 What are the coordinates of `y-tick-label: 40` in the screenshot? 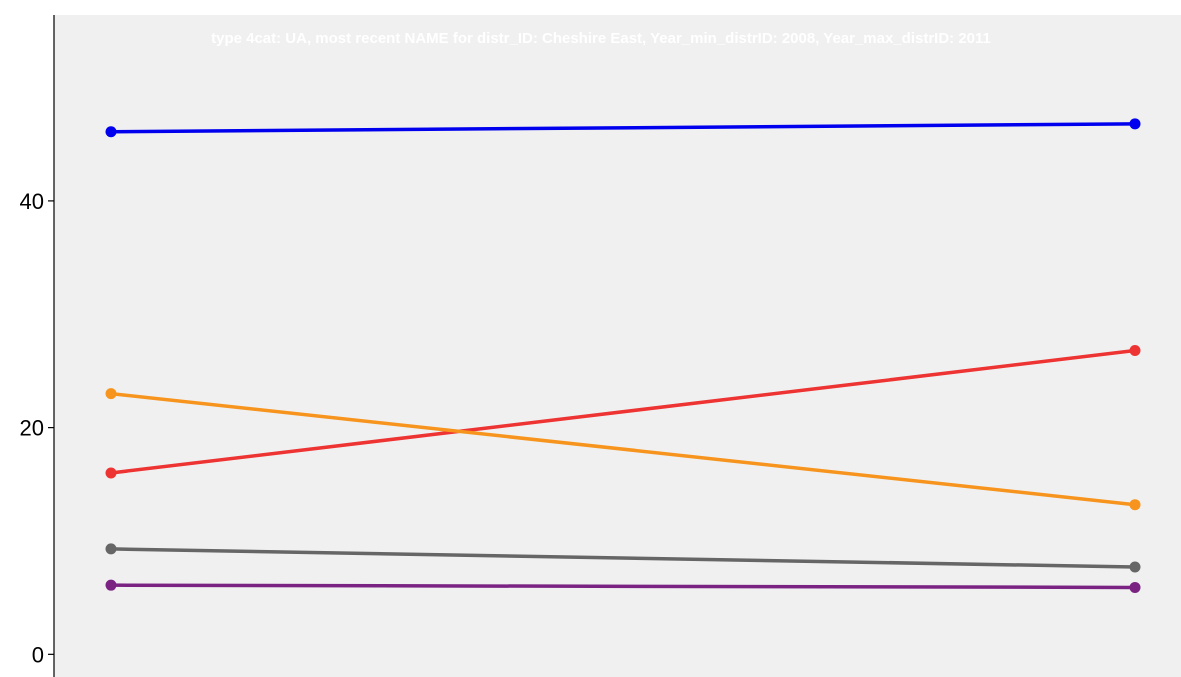 It's located at (32, 201).